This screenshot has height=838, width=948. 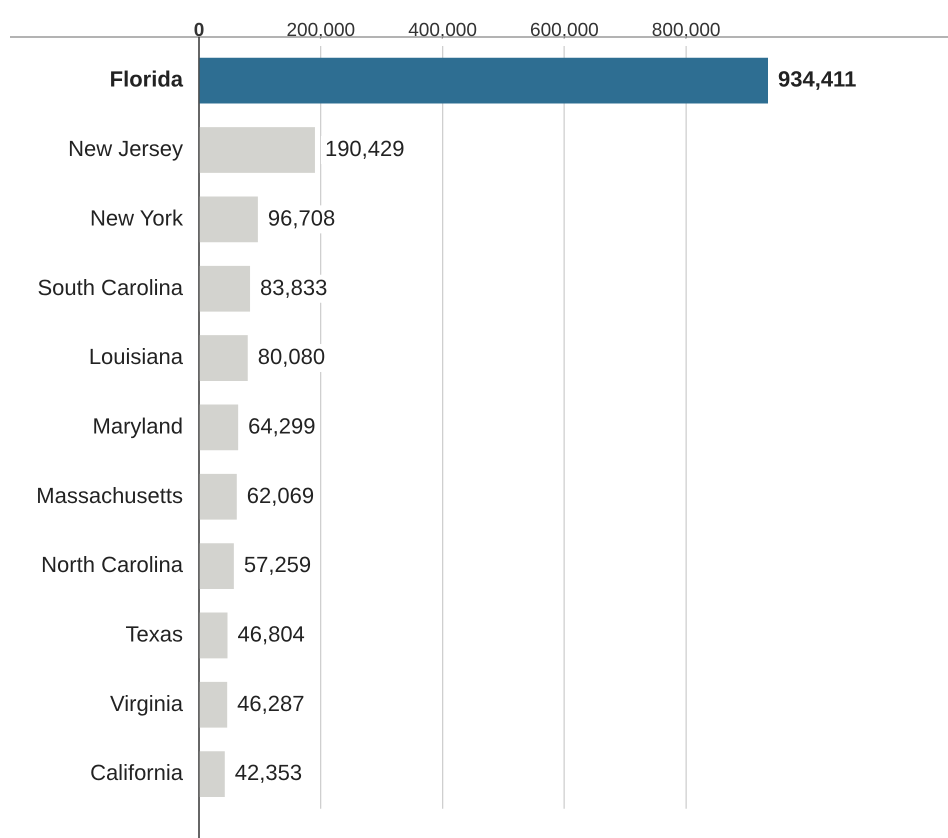 I want to click on x-tick-label: 400,000, so click(x=442, y=30).